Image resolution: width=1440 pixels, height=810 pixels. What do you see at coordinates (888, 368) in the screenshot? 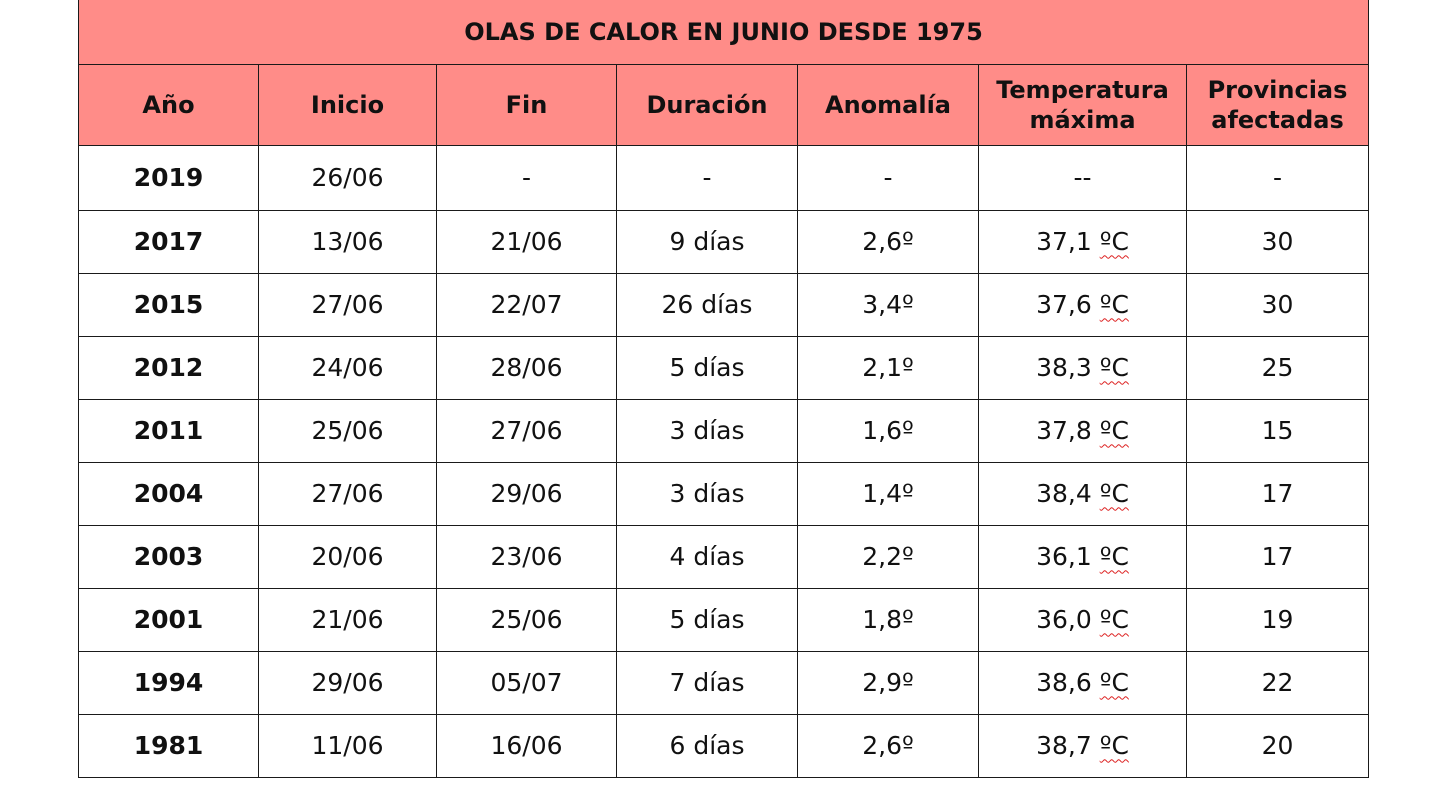
I see `cell-anomaly: 2,1º` at bounding box center [888, 368].